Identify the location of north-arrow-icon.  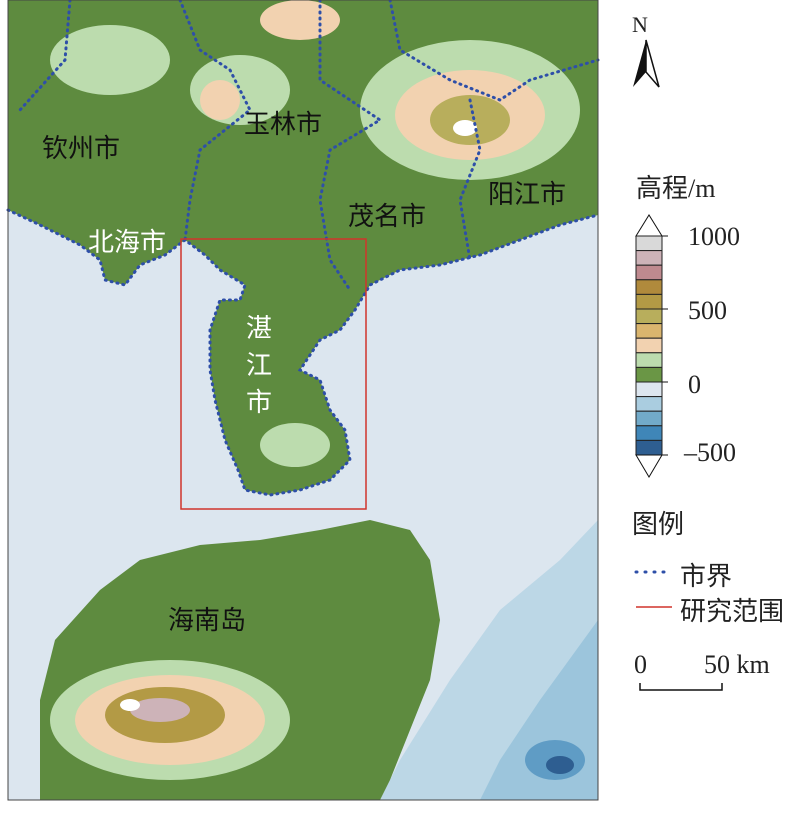
(646, 63).